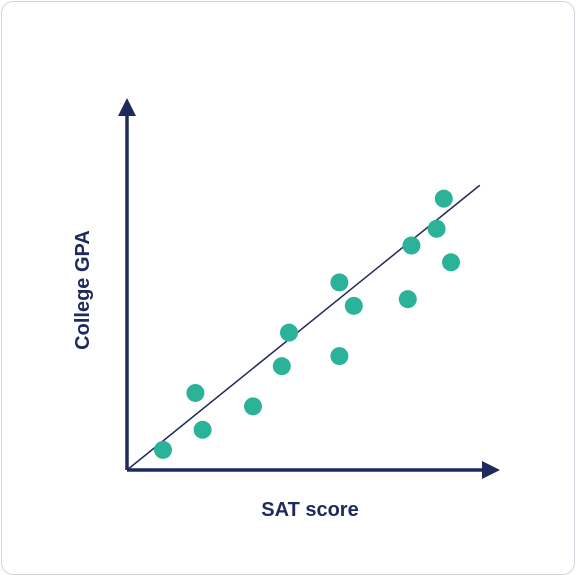 The image size is (578, 580). Describe the element at coordinates (491, 470) in the screenshot. I see `x-axis-arrow` at that location.